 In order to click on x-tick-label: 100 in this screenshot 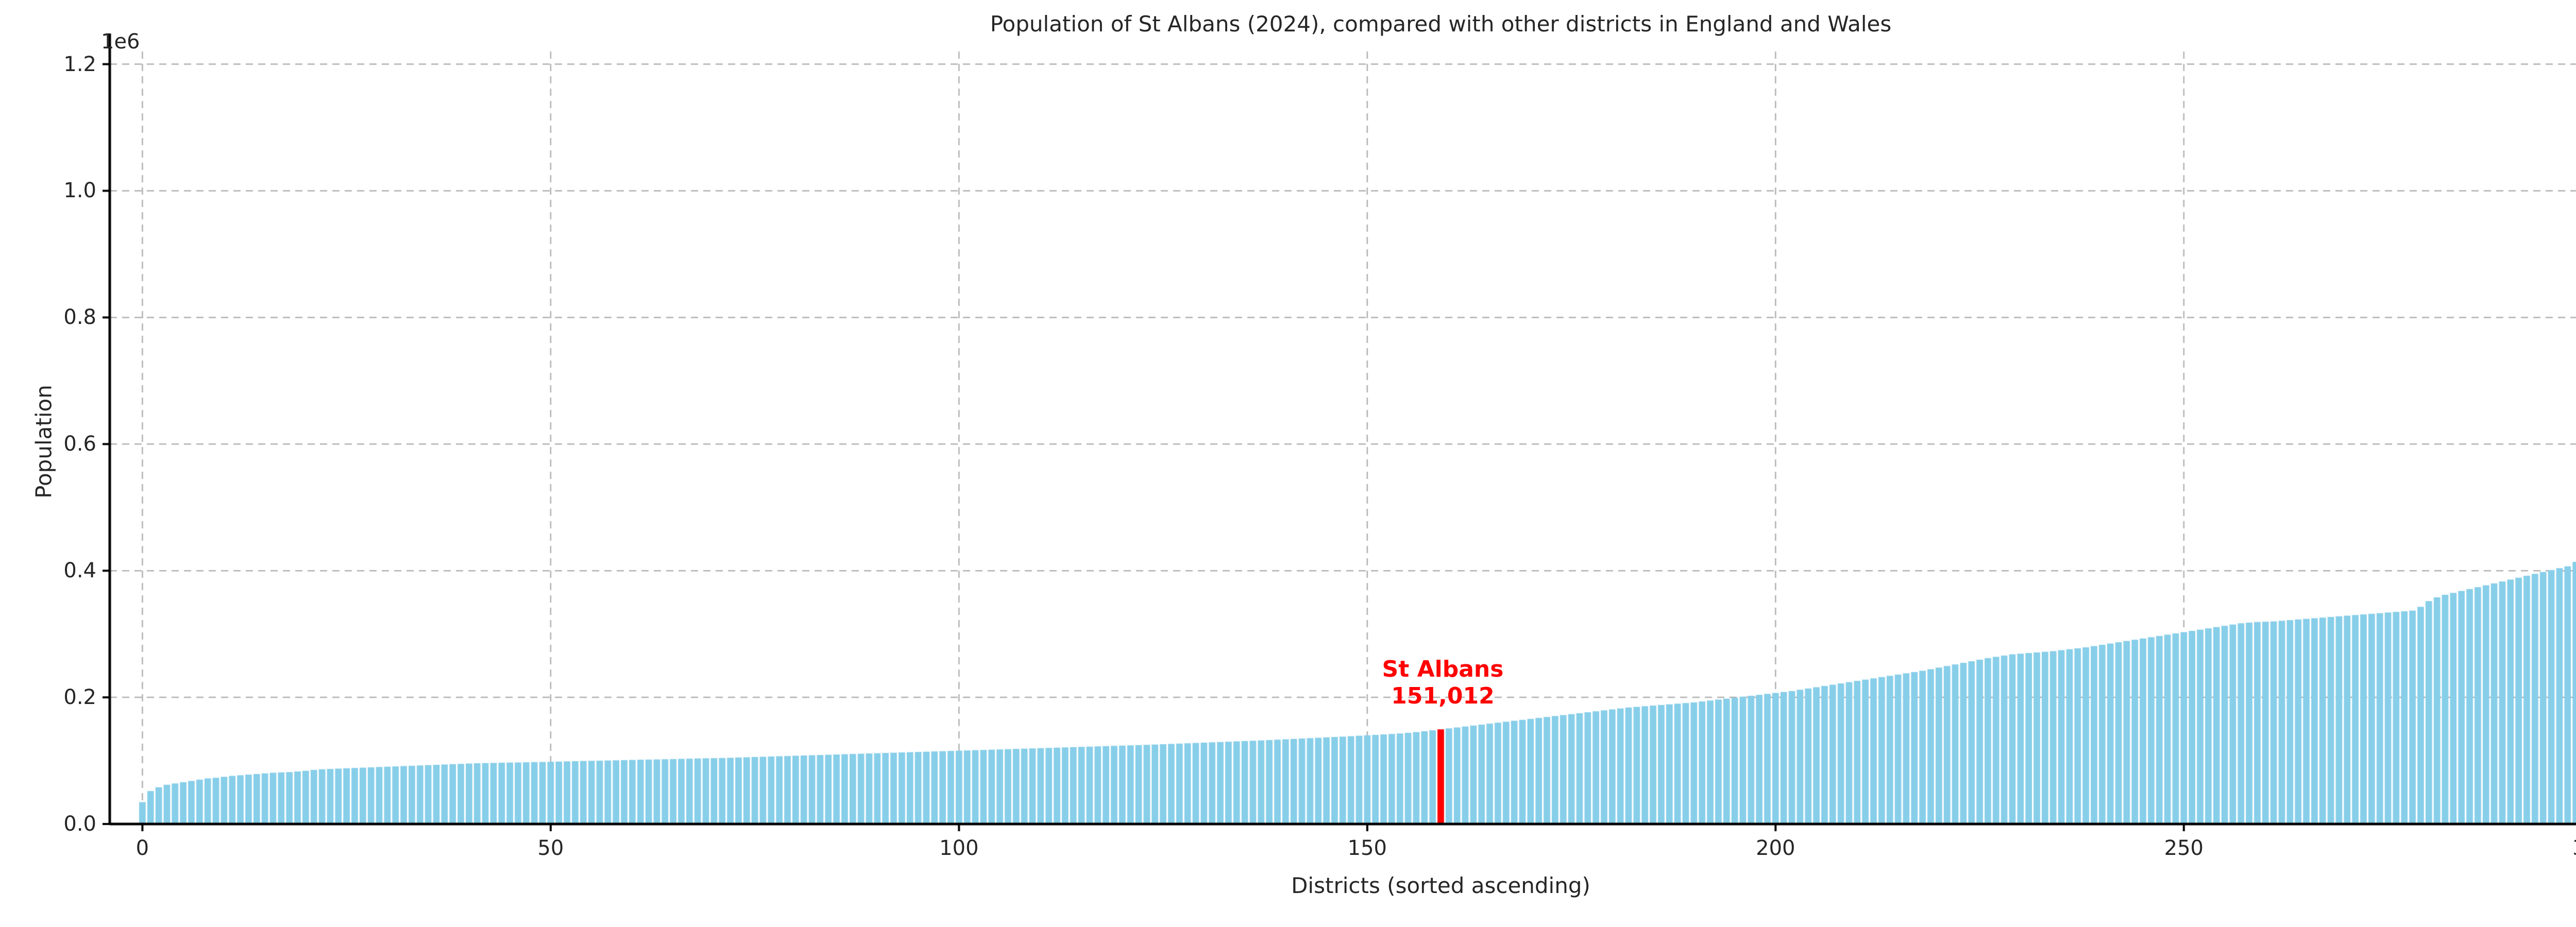, I will do `click(959, 848)`.